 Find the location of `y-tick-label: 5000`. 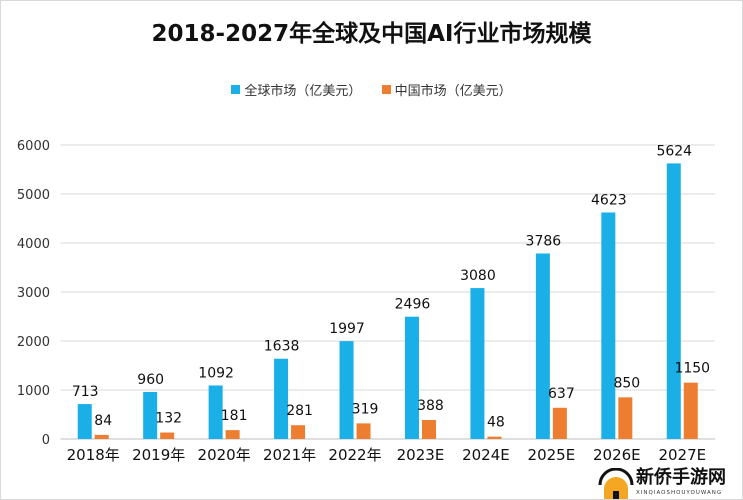

y-tick-label: 5000 is located at coordinates (33, 195).